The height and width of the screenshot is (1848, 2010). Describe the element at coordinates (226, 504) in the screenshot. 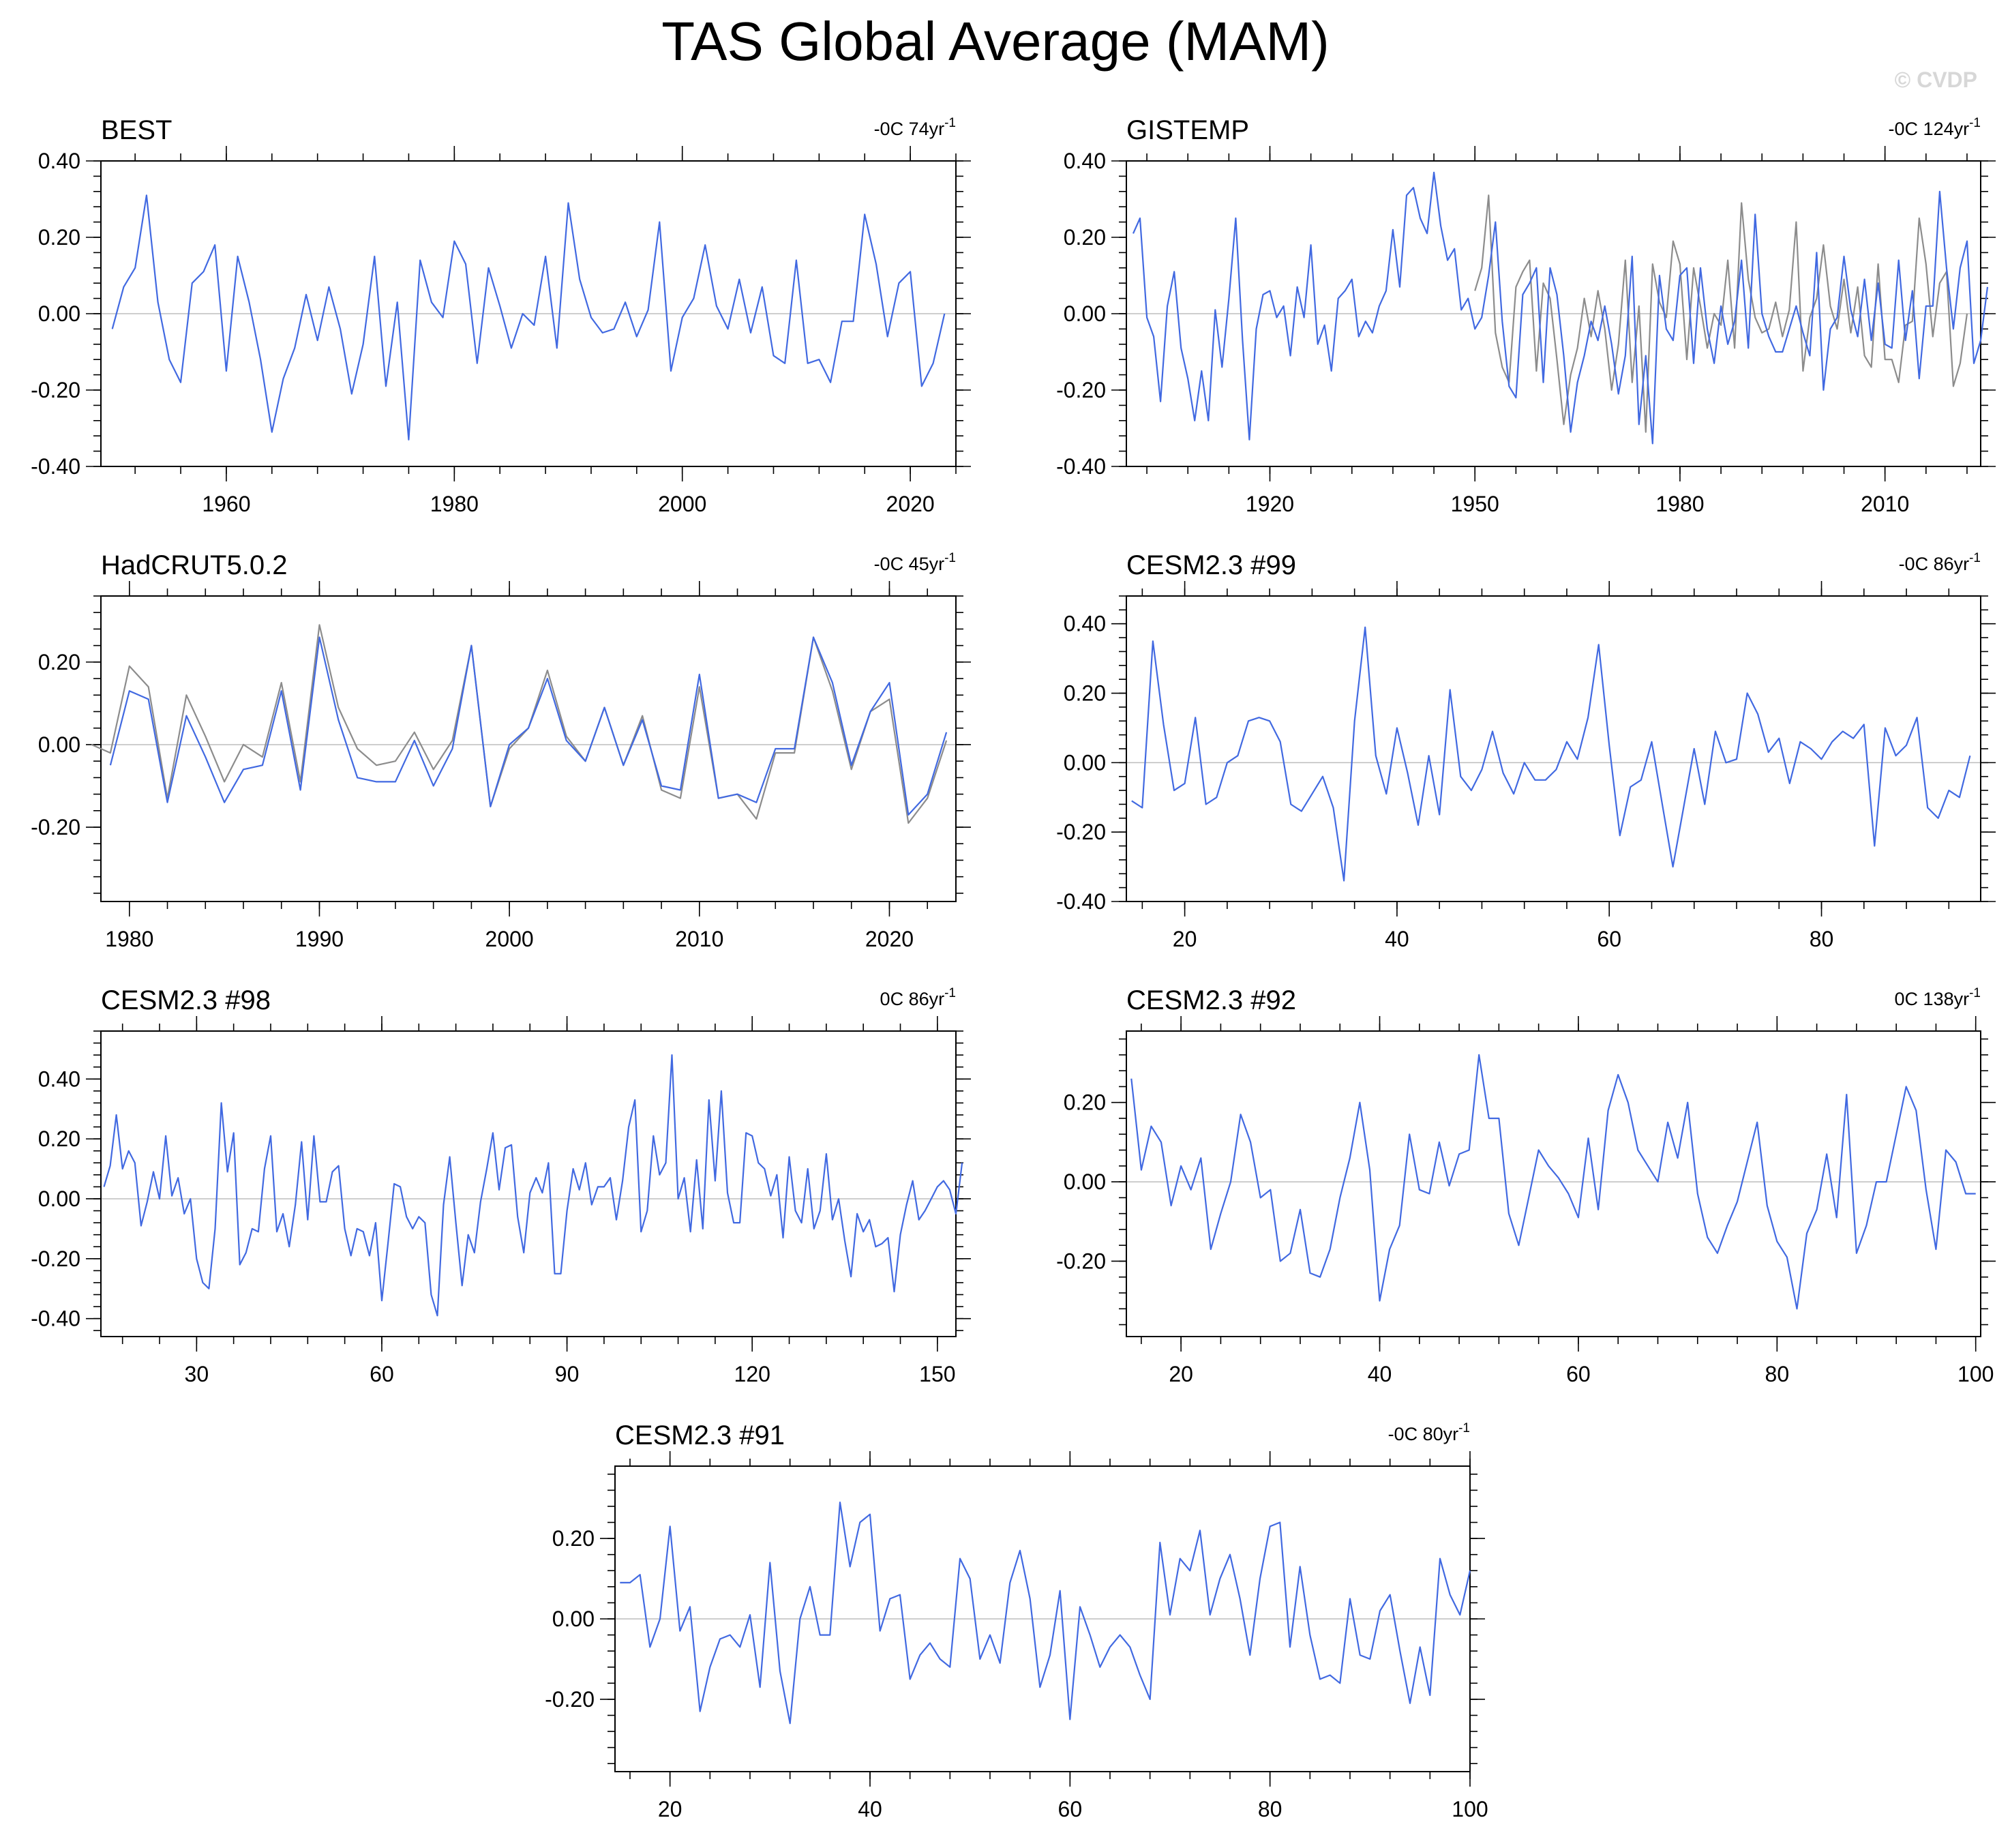

I see `x-tick-label: 1960` at that location.